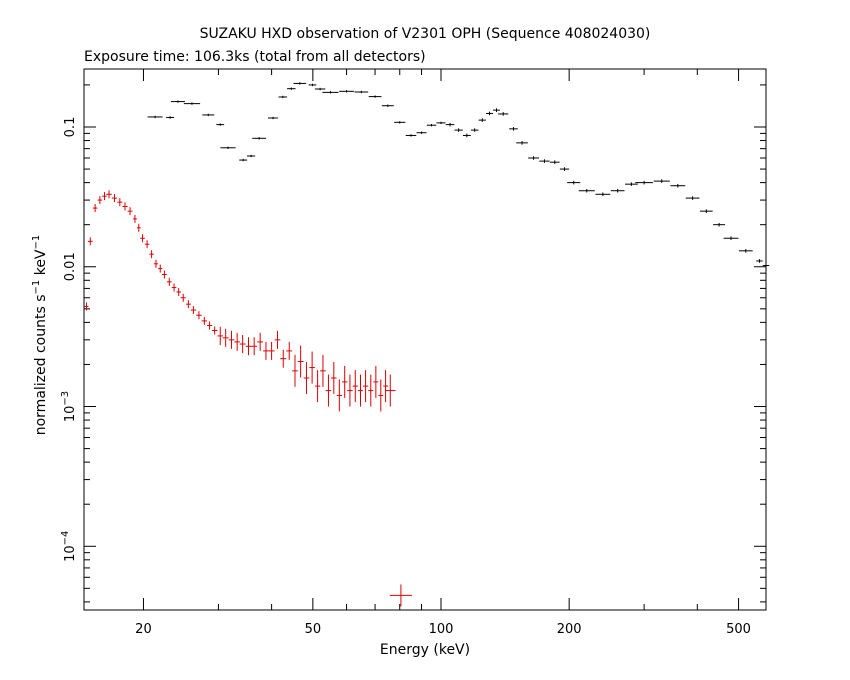 This screenshot has height=680, width=850. What do you see at coordinates (425, 650) in the screenshot?
I see `x-axis-label: Energy (keV)` at bounding box center [425, 650].